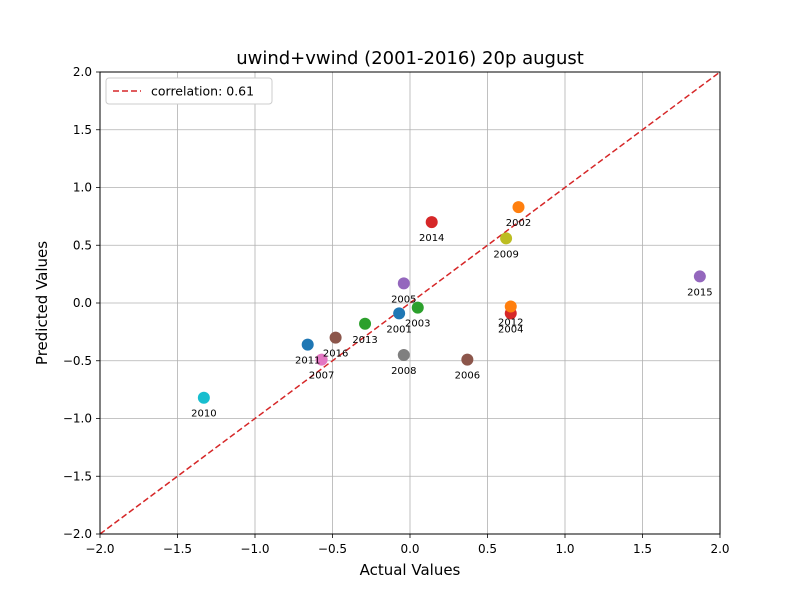 This screenshot has height=600, width=800. I want to click on point-label-2010: 2010, so click(203, 414).